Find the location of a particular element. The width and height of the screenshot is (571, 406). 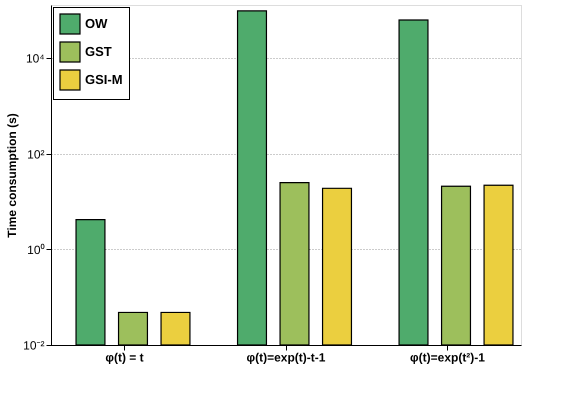

y-tick-label: 10⁰ is located at coordinates (35, 249).